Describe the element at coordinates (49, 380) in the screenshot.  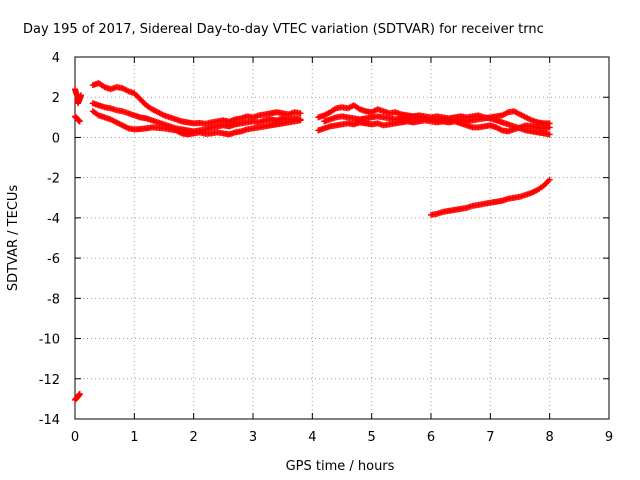
I see `y-tick-label: -12` at that location.